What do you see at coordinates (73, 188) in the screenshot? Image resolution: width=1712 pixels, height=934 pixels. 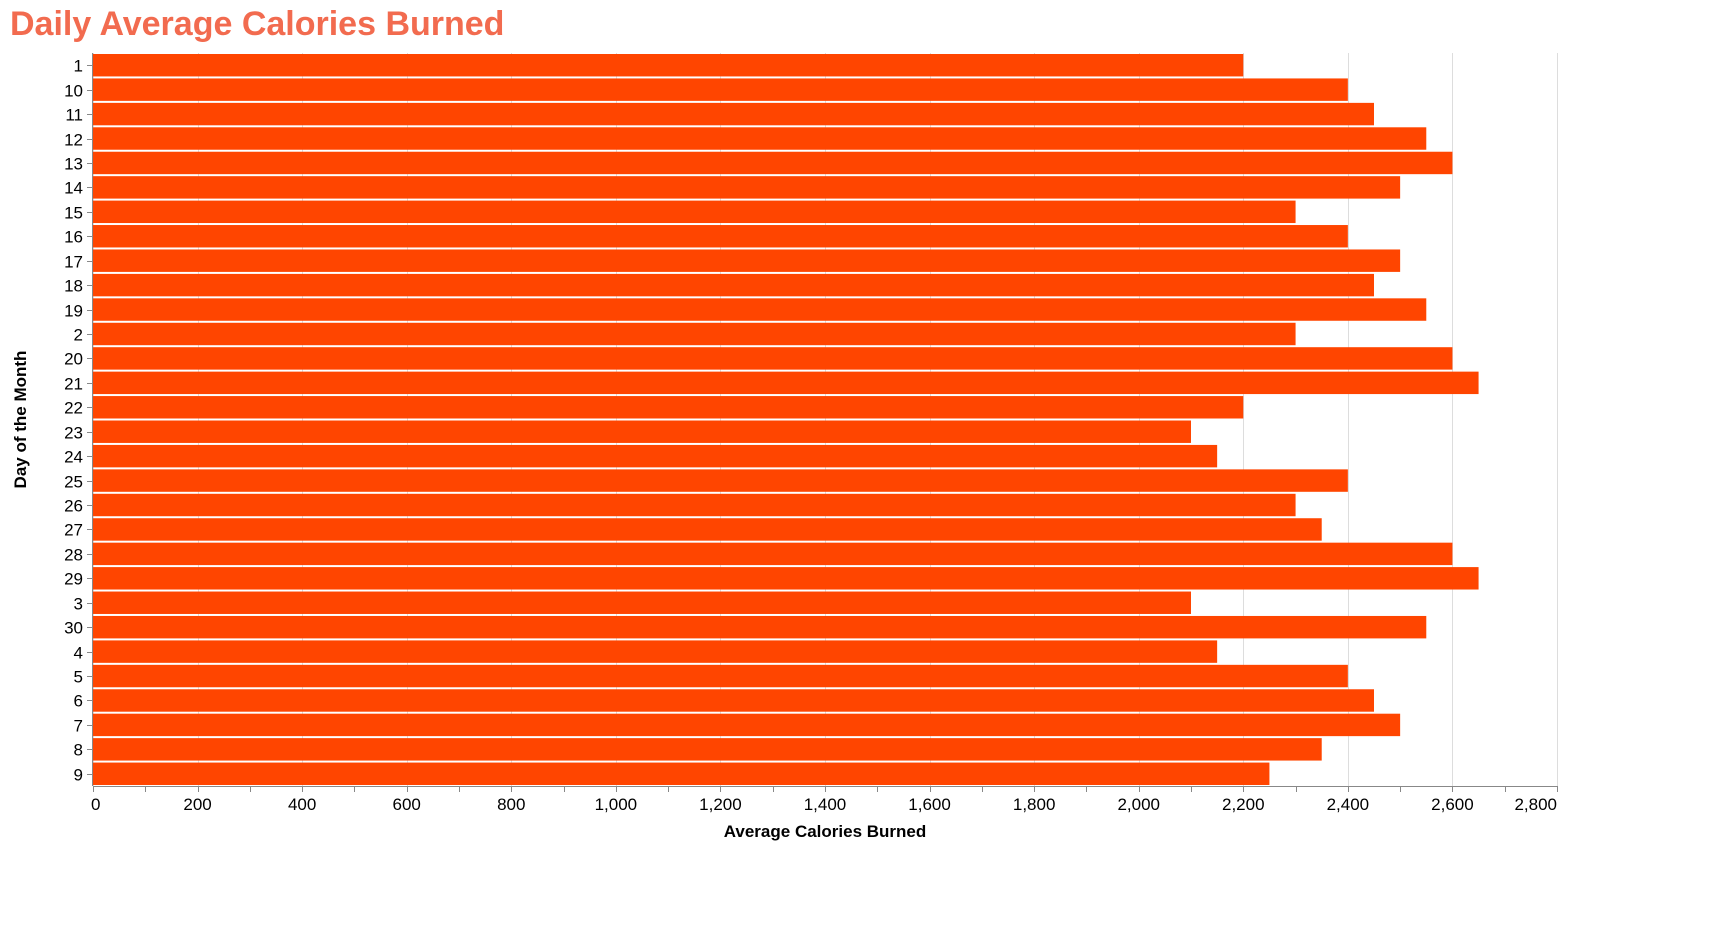 I see `y-tick-label: 14` at bounding box center [73, 188].